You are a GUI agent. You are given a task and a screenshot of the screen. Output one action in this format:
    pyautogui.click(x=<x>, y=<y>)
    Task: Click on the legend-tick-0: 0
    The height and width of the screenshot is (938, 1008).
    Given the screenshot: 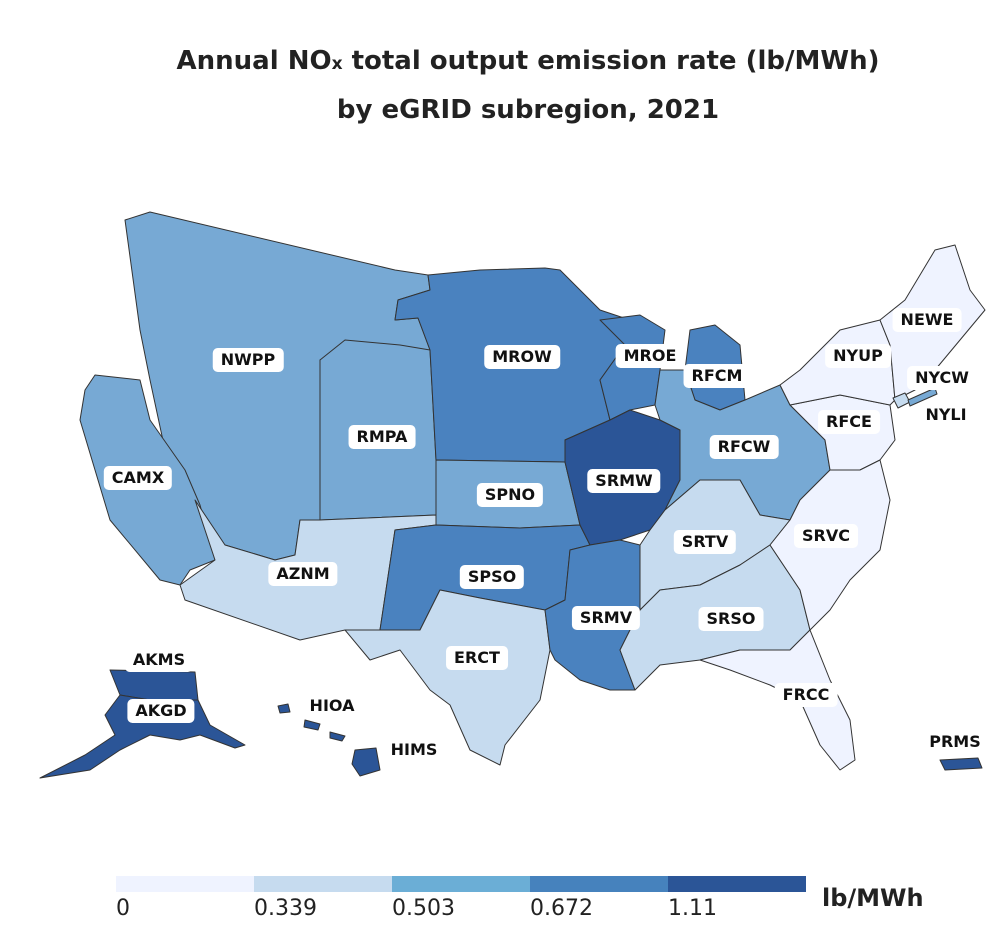 What is the action you would take?
    pyautogui.click(x=123, y=908)
    